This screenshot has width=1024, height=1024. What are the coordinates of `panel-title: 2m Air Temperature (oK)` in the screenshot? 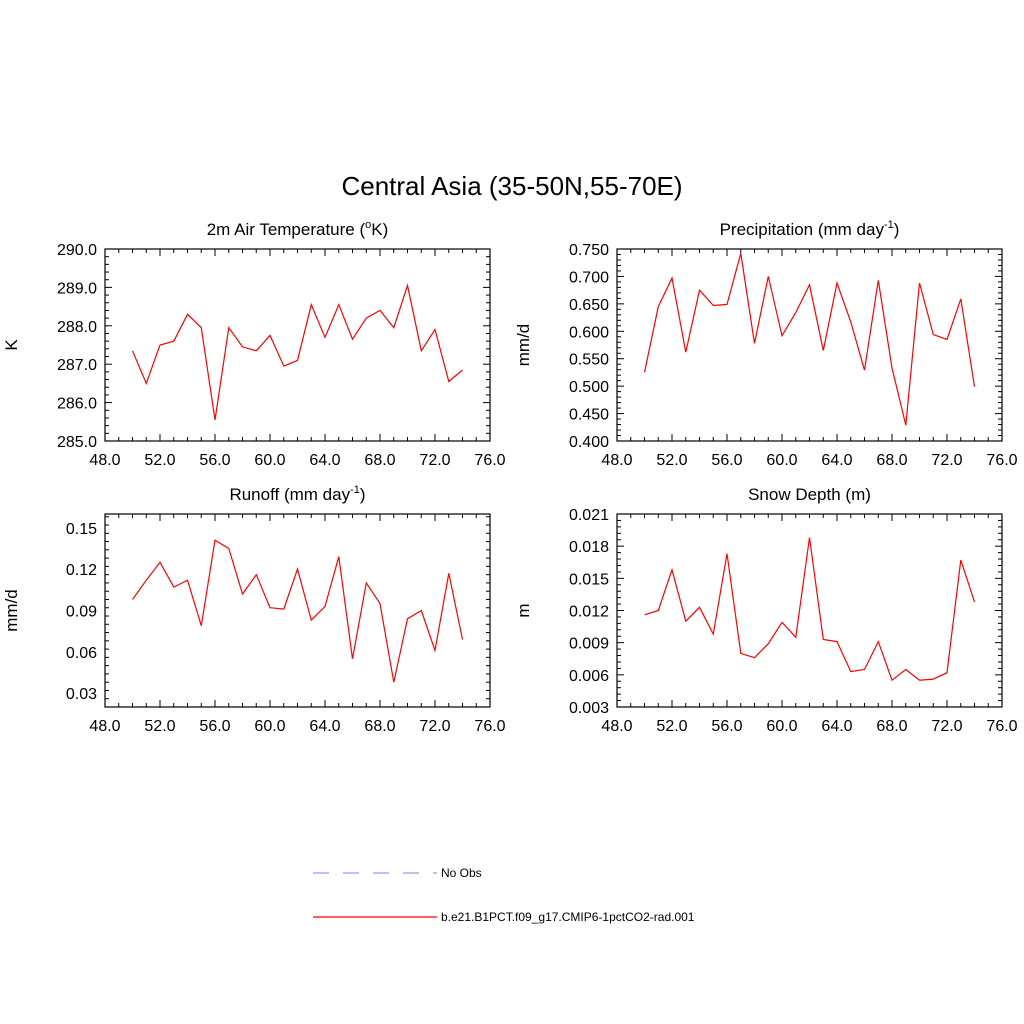 It's located at (298, 229).